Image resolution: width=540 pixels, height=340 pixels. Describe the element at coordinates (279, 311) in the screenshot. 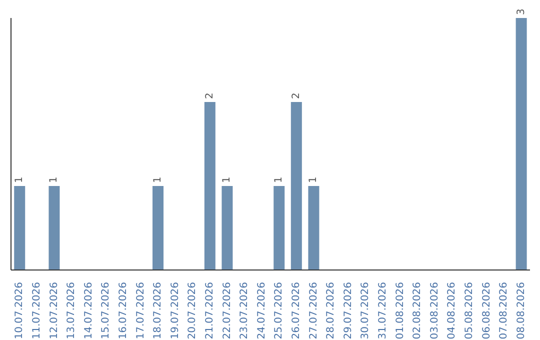

I see `x-tick-label: 25.07.2026` at that location.